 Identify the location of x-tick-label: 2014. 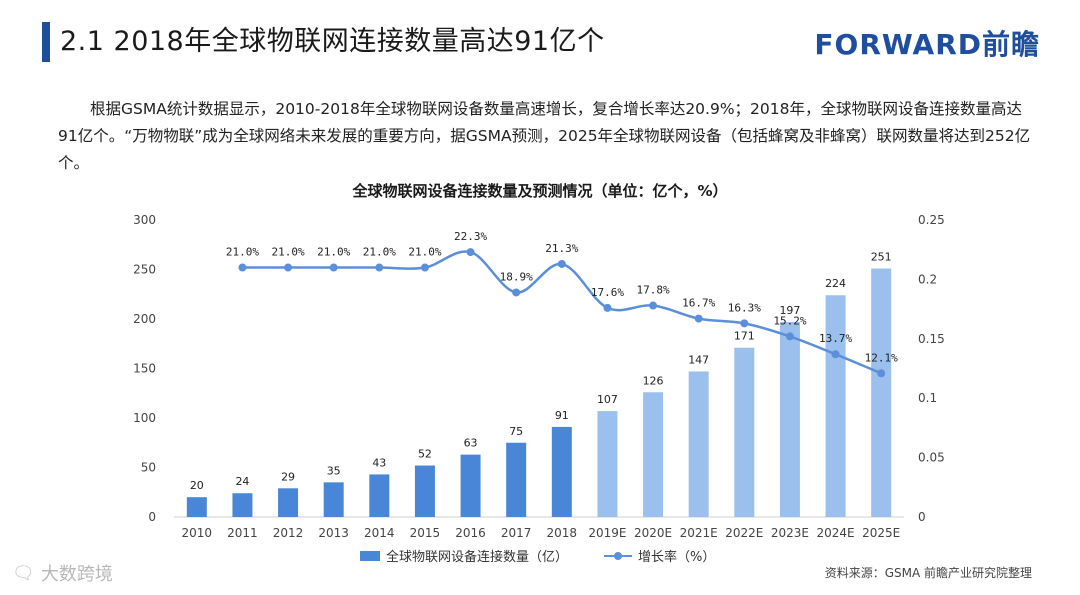
(379, 533).